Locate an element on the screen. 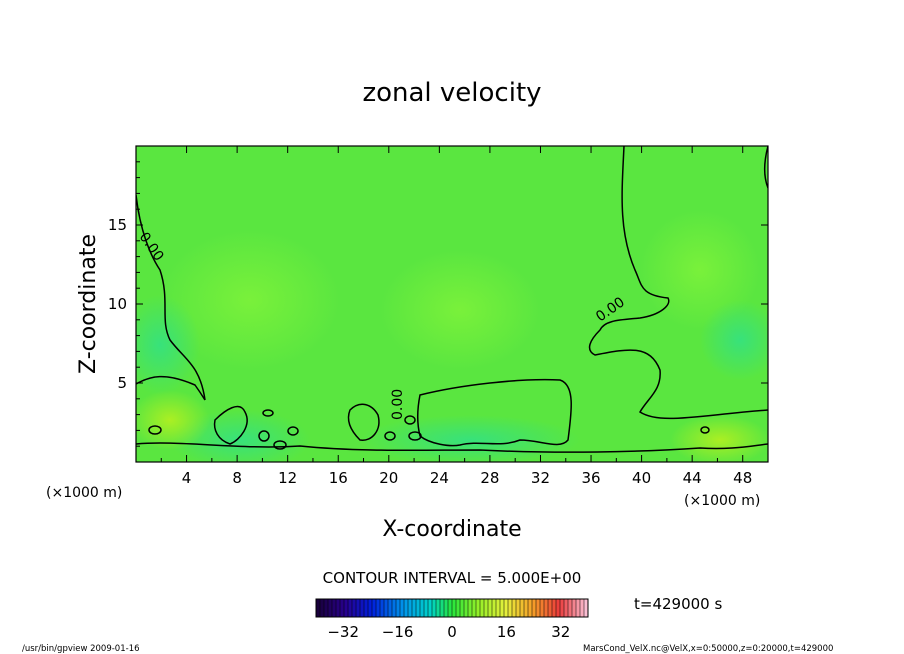 This screenshot has height=654, width=904. x-tick-label: 40 is located at coordinates (641, 478).